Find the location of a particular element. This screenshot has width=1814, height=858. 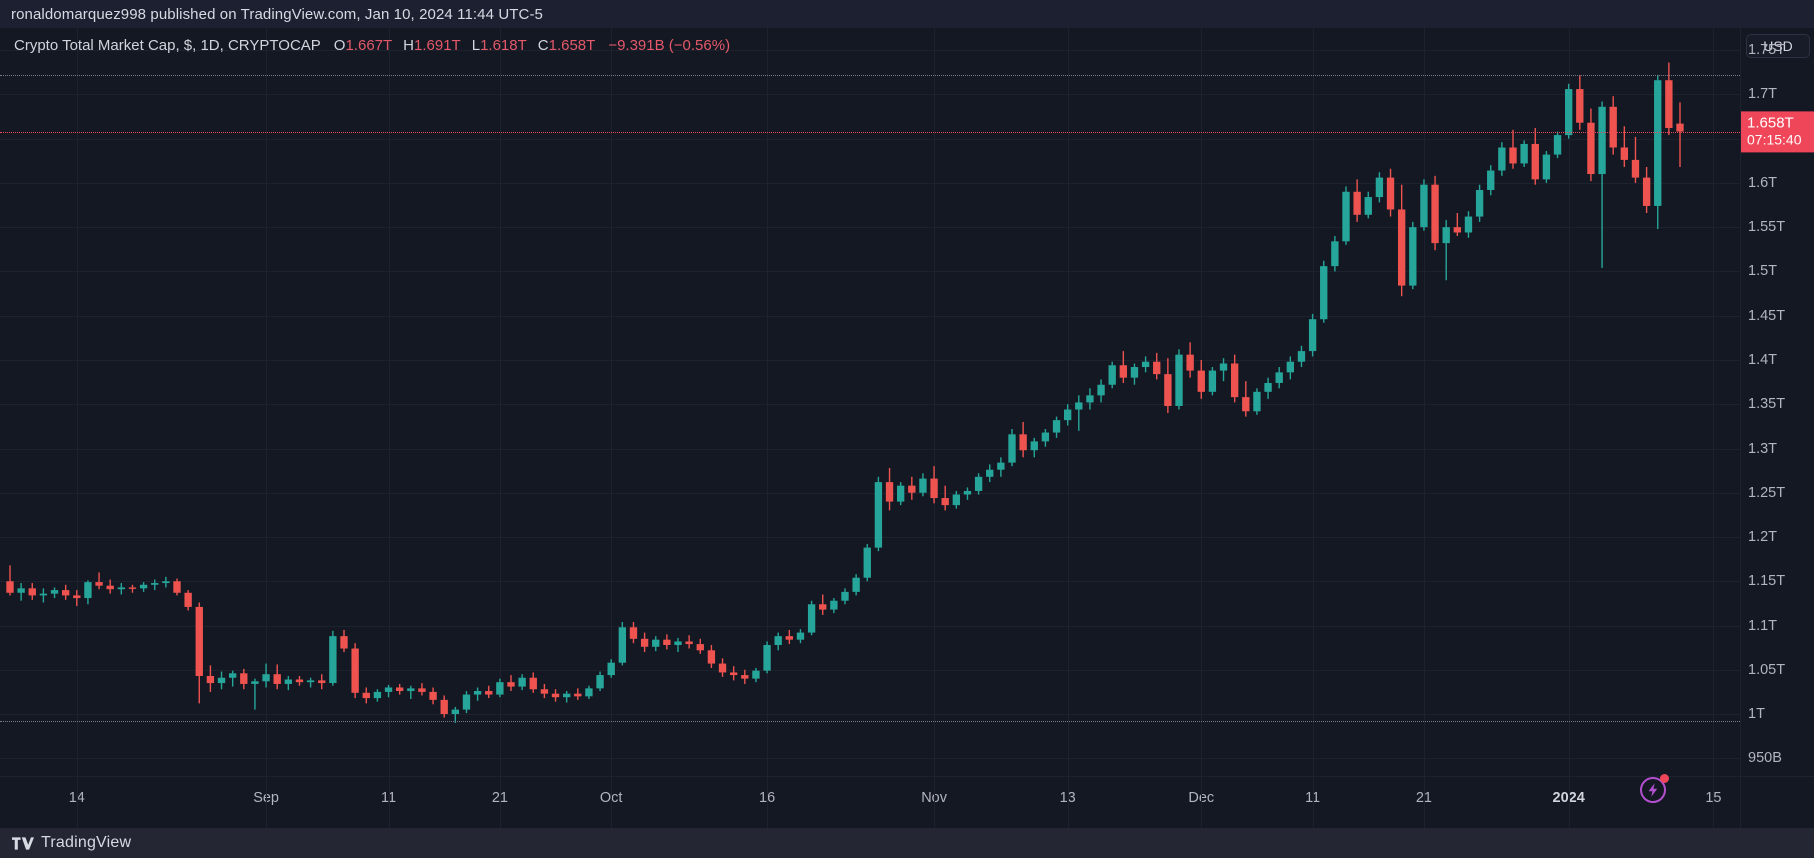

reference-dotted-line is located at coordinates (870, 722).